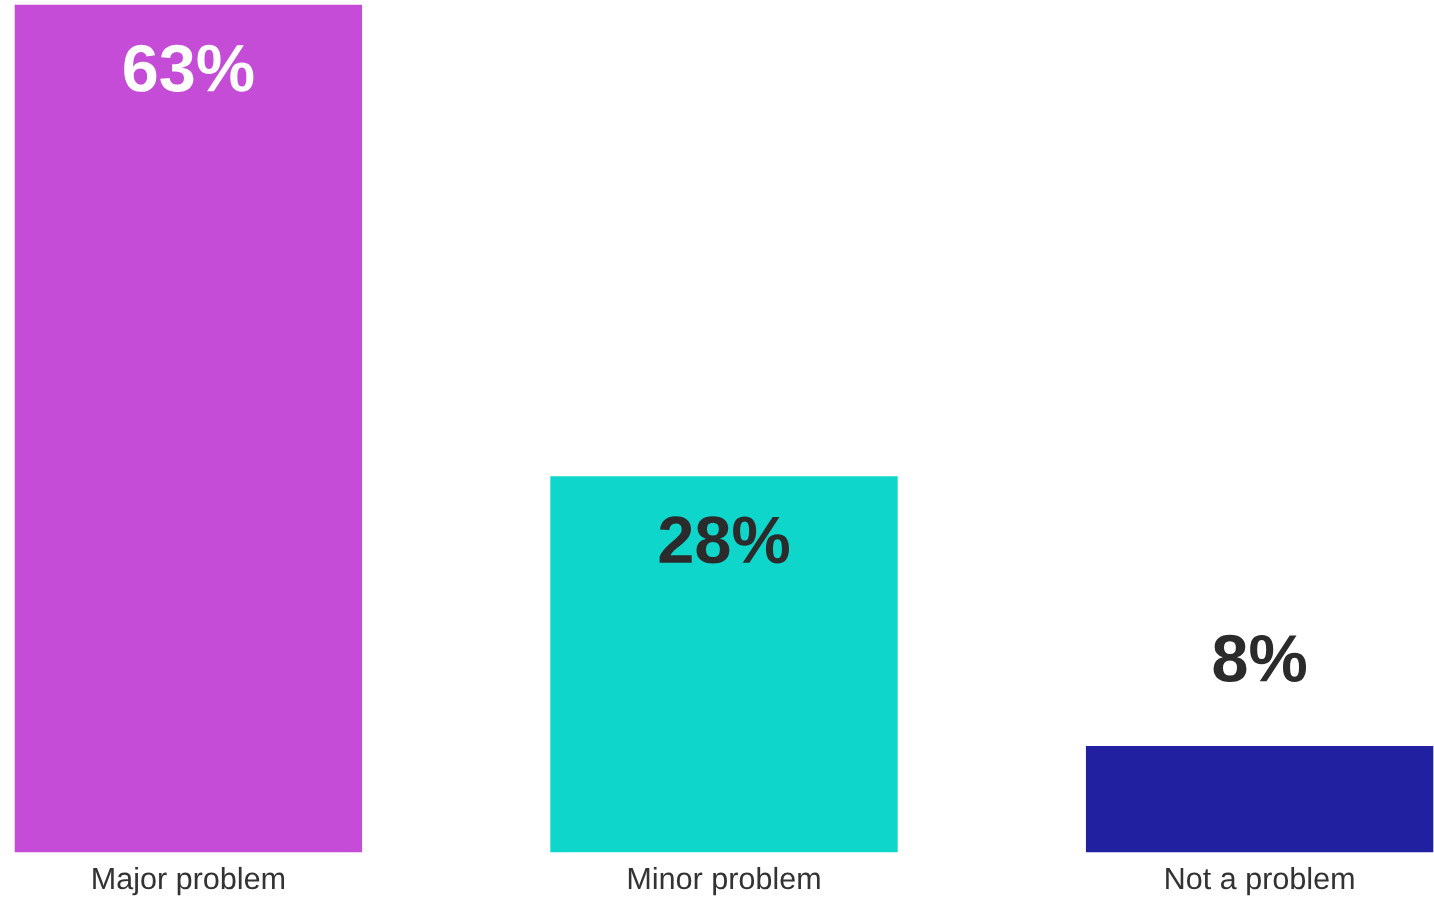  What do you see at coordinates (189, 881) in the screenshot?
I see `x-tick-label: Major problem` at bounding box center [189, 881].